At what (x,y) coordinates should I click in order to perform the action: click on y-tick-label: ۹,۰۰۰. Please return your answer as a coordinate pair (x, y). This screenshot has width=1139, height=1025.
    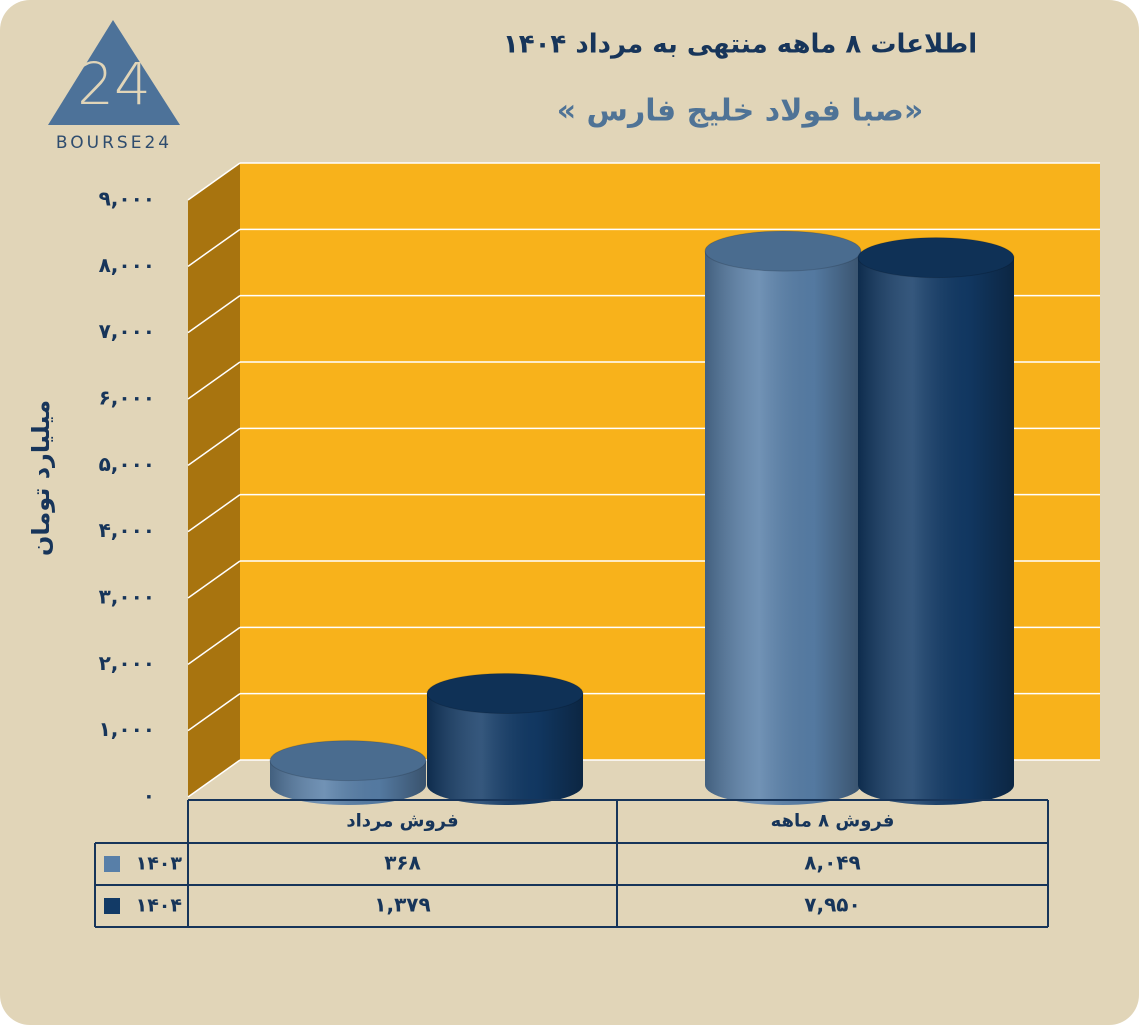
    Looking at the image, I should click on (127, 199).